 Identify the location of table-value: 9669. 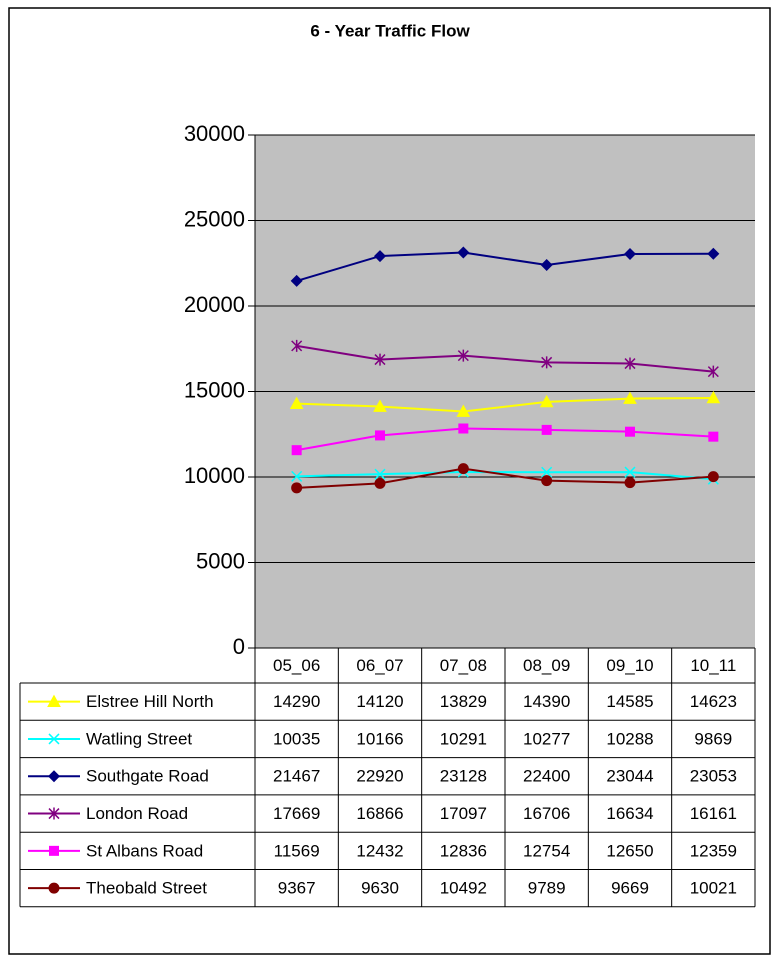
(630, 888).